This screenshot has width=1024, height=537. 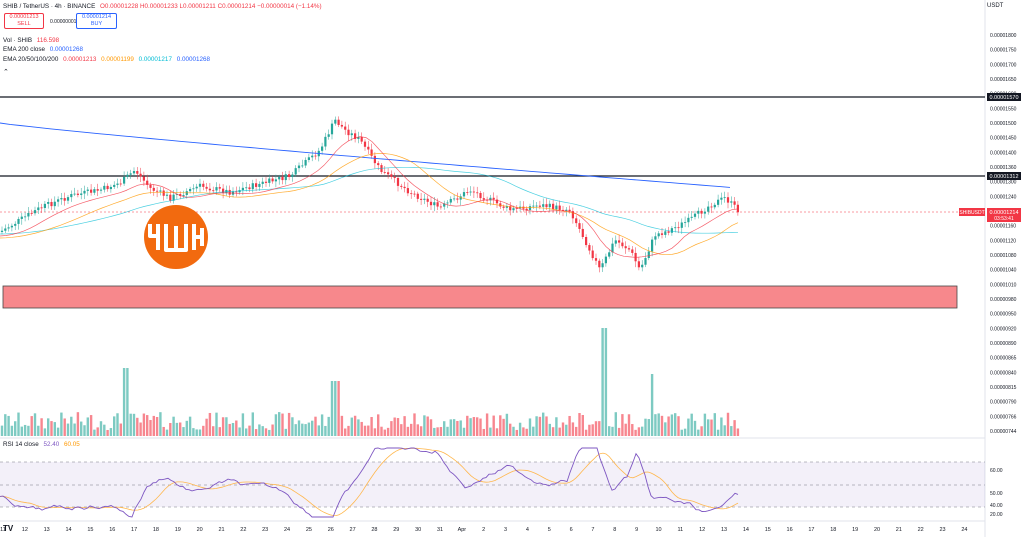 What do you see at coordinates (43, 444) in the screenshot?
I see `rsi-legend: RSI 14 close 52.40 60.05` at bounding box center [43, 444].